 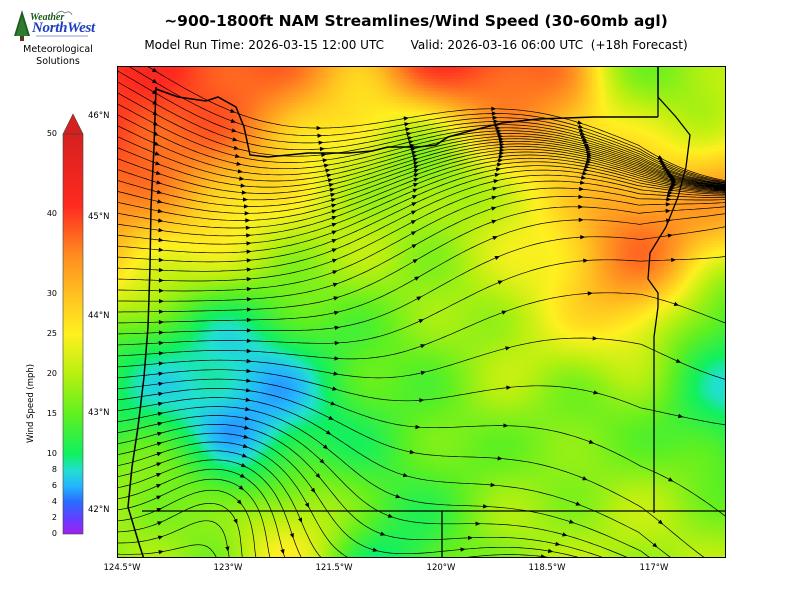 What do you see at coordinates (99, 217) in the screenshot?
I see `lat-label-45: 45°N` at bounding box center [99, 217].